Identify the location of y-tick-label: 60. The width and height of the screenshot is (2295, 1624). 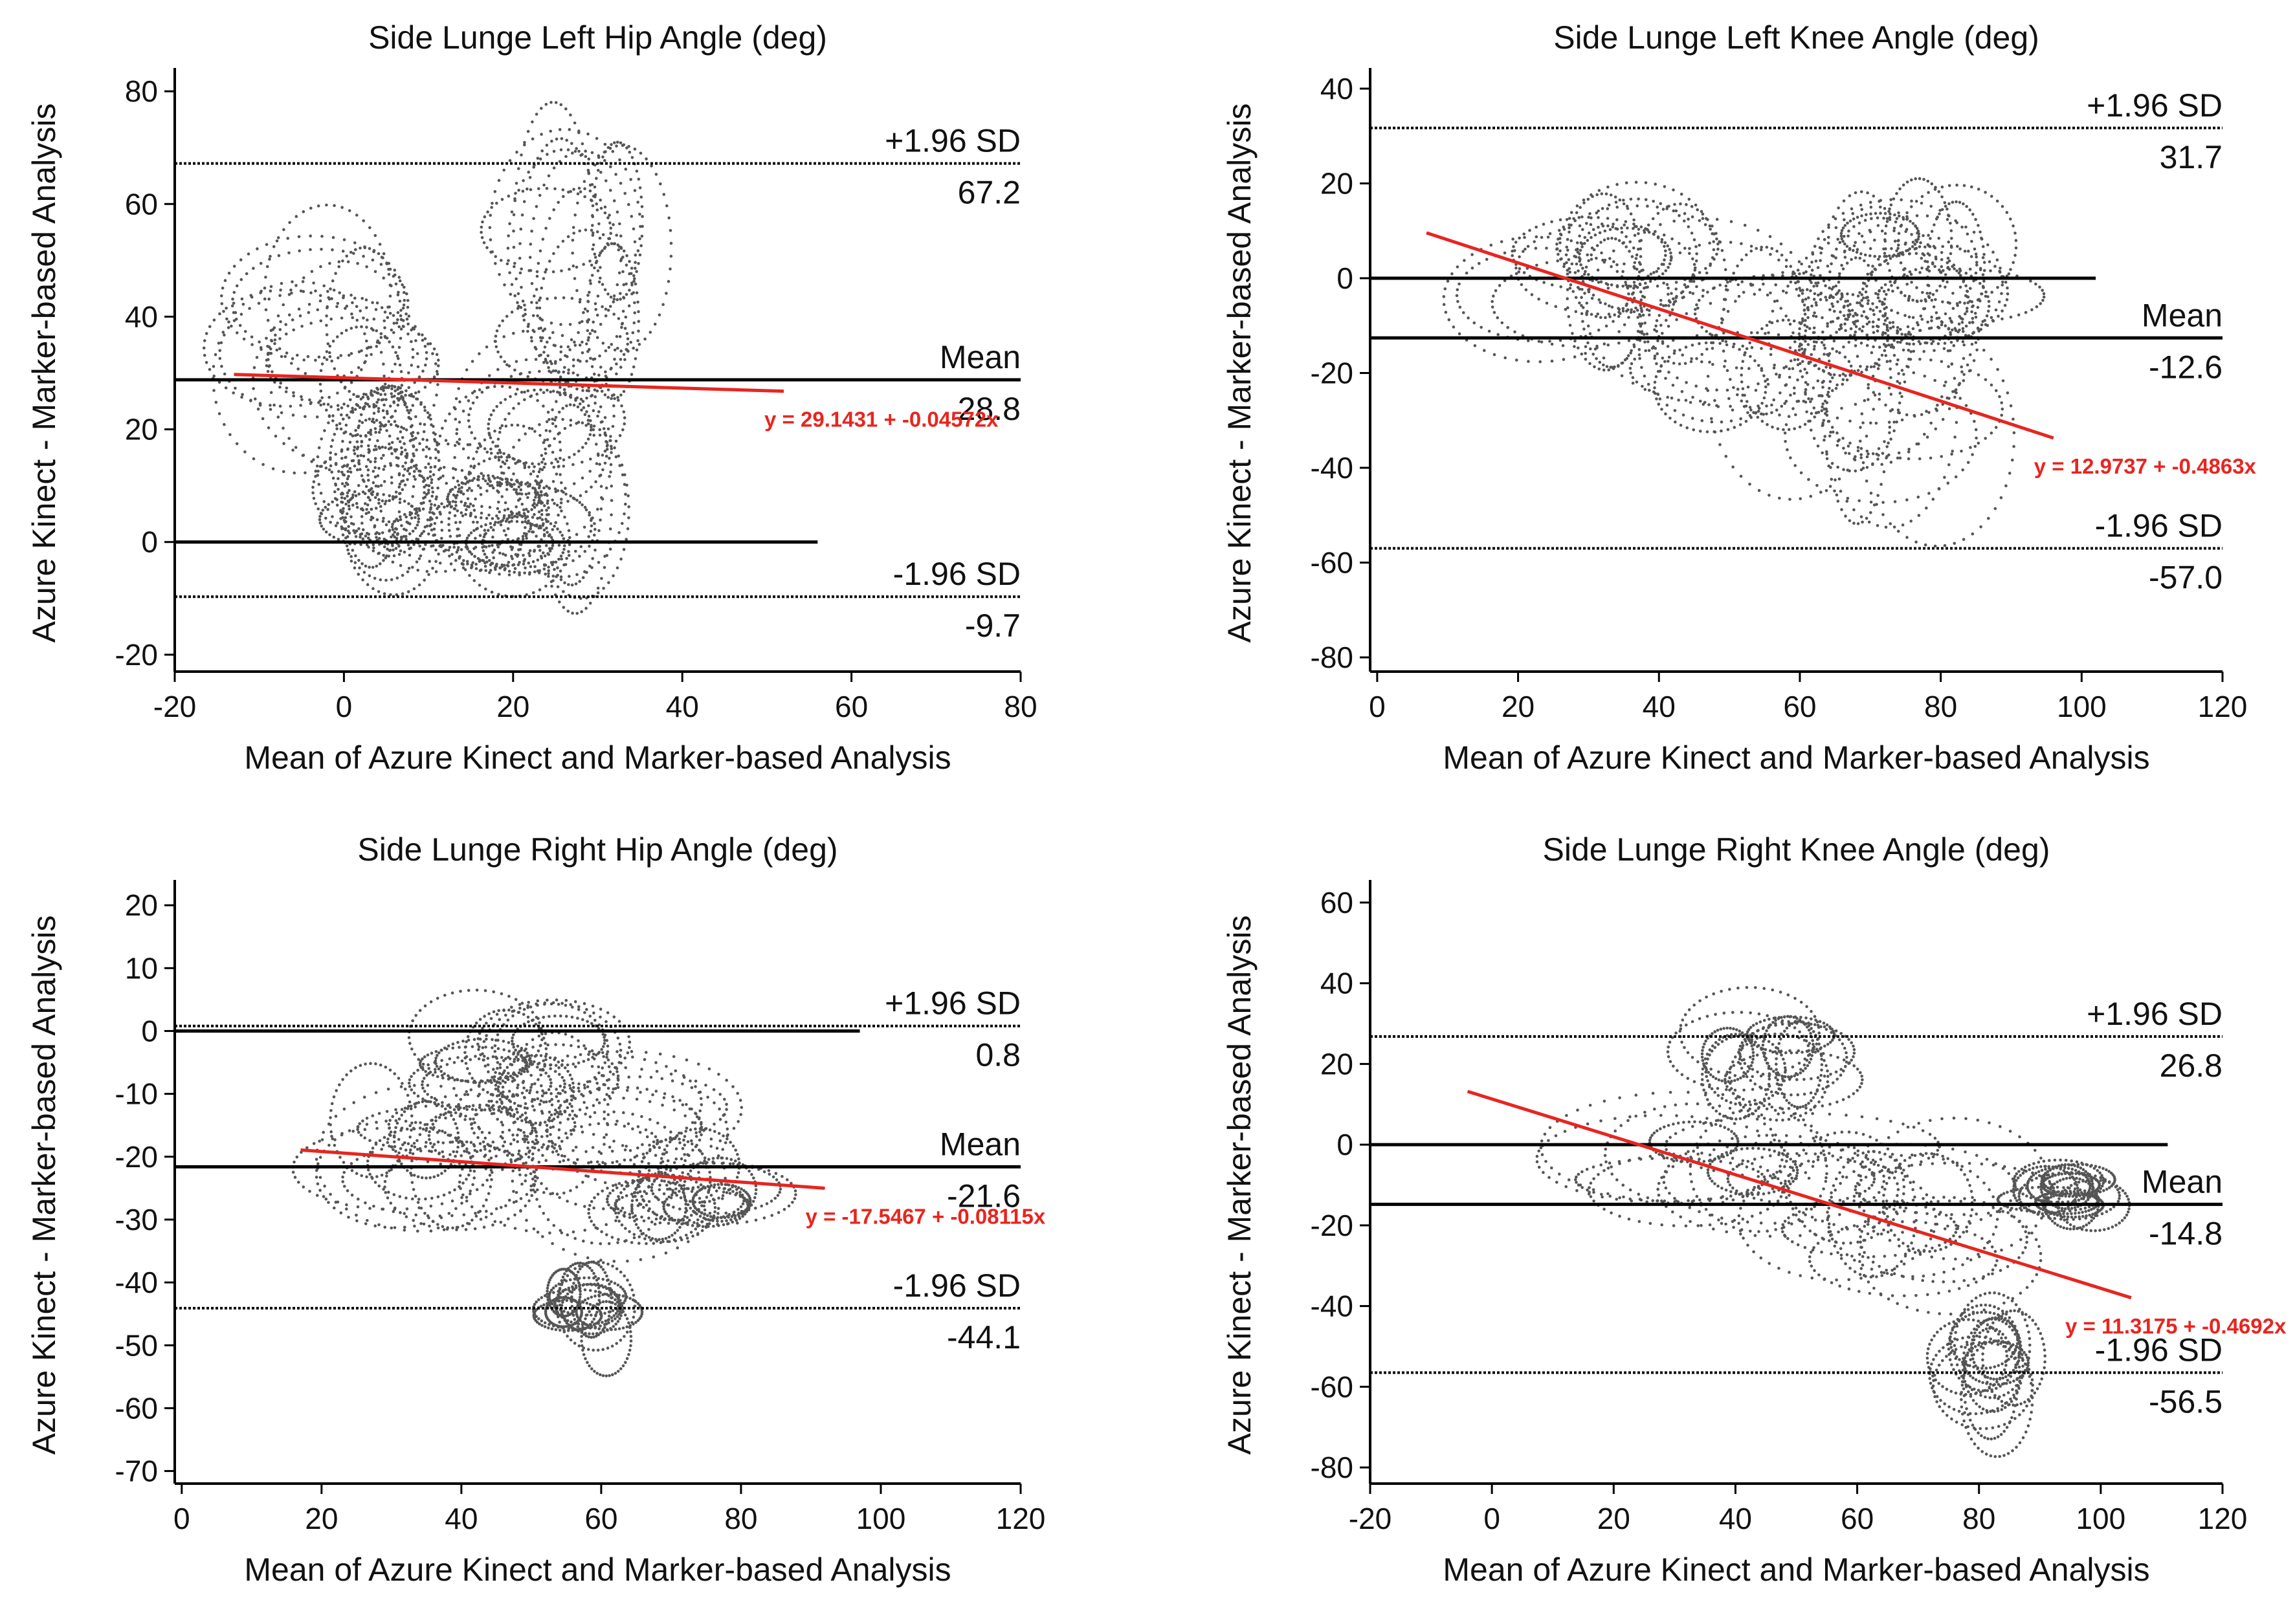
(141, 204).